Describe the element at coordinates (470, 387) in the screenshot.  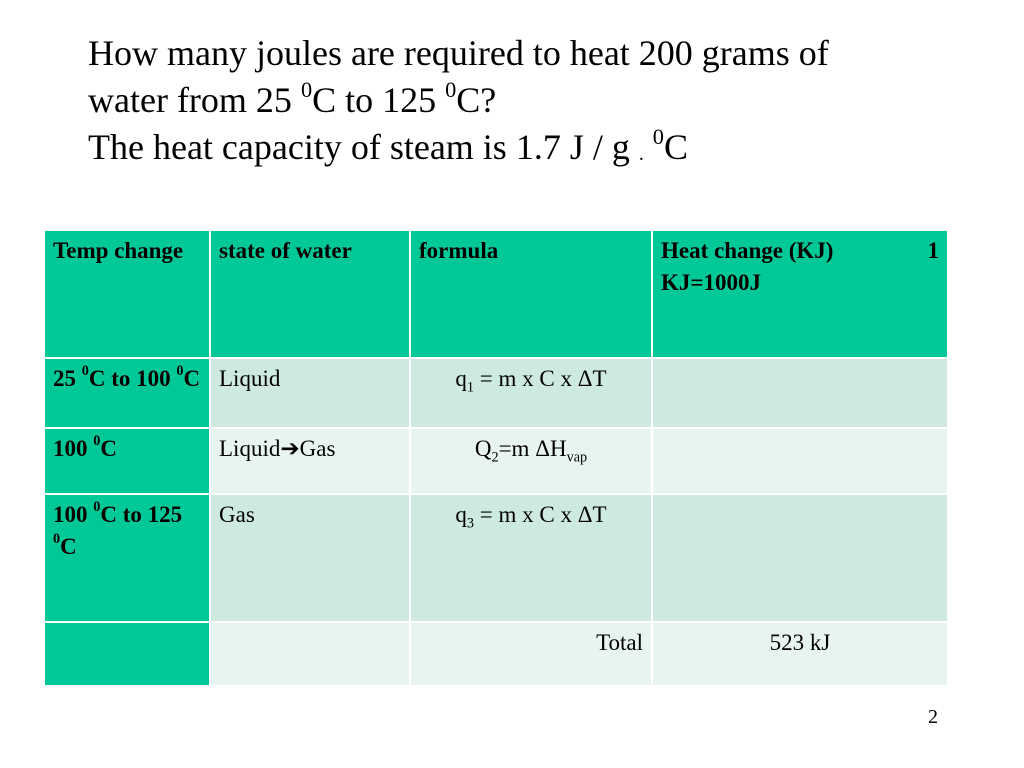
I see `subscript: 1` at that location.